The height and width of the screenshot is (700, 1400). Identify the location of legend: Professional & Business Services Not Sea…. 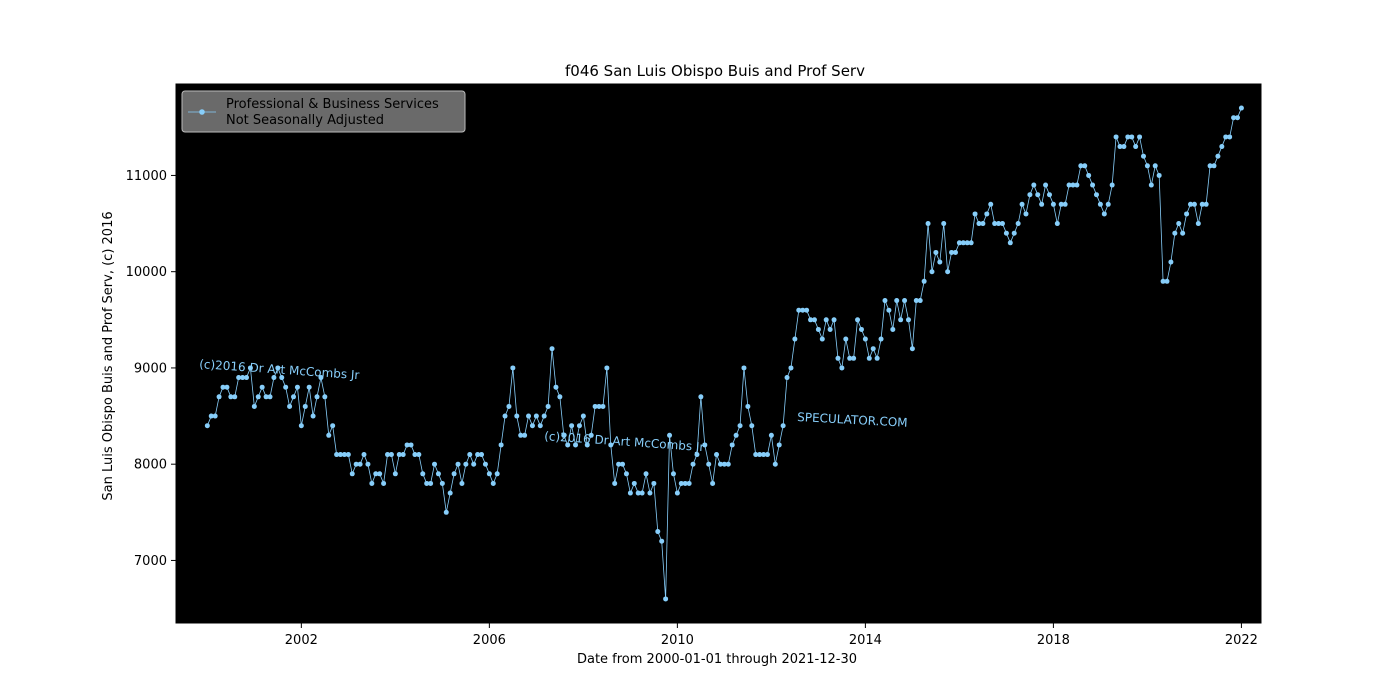
(323, 111).